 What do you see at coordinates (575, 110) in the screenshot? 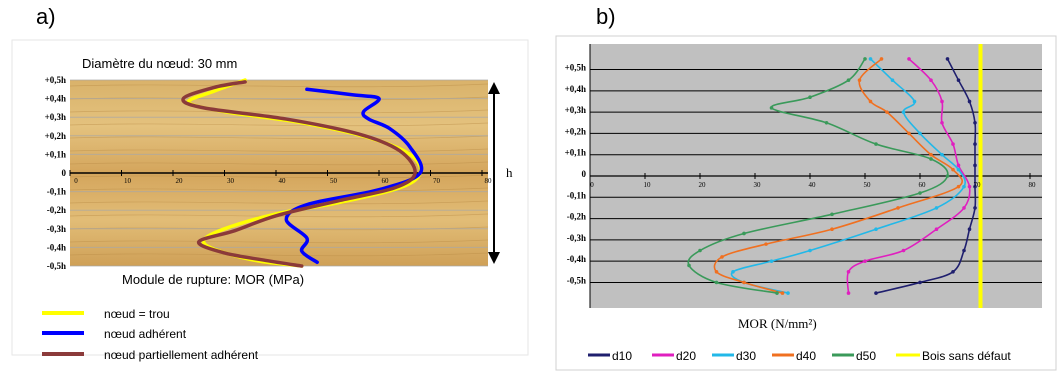
I see `y-tick-label: +0,3h` at bounding box center [575, 110].